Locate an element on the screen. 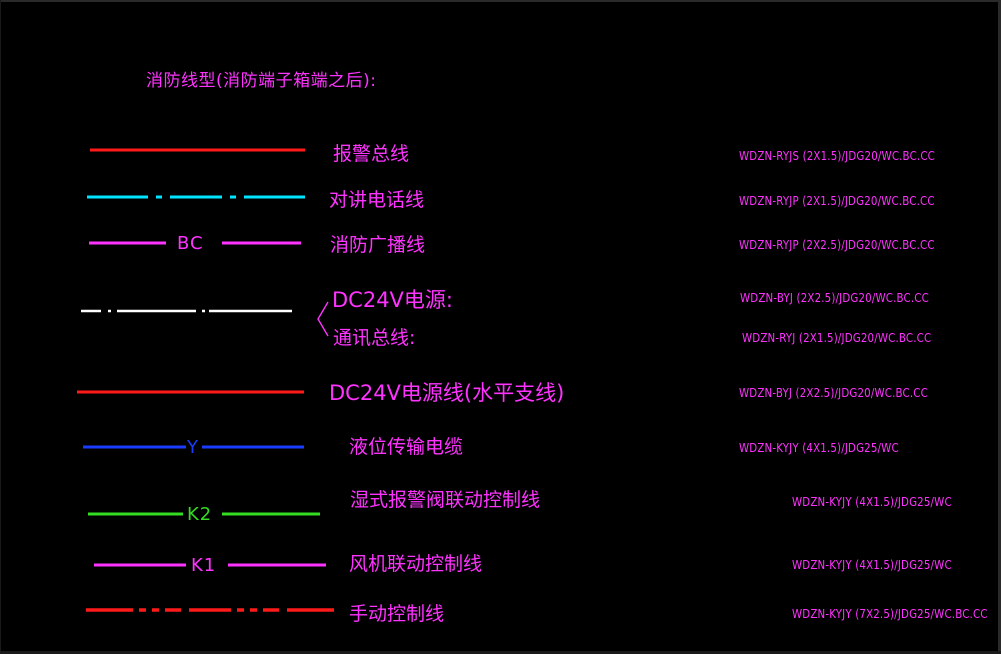 The image size is (1001, 654). line-tag-bc: BC is located at coordinates (190, 243).